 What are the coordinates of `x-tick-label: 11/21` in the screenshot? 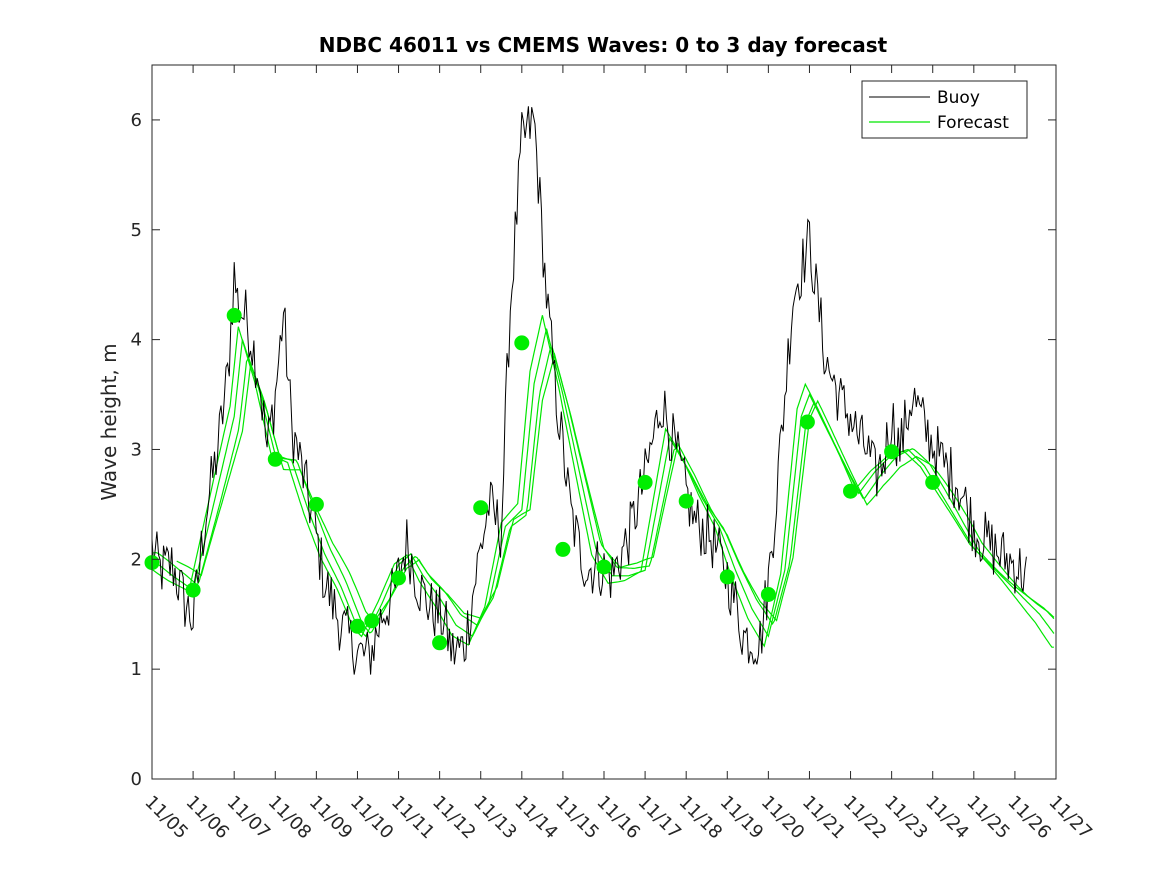 It's located at (824, 818).